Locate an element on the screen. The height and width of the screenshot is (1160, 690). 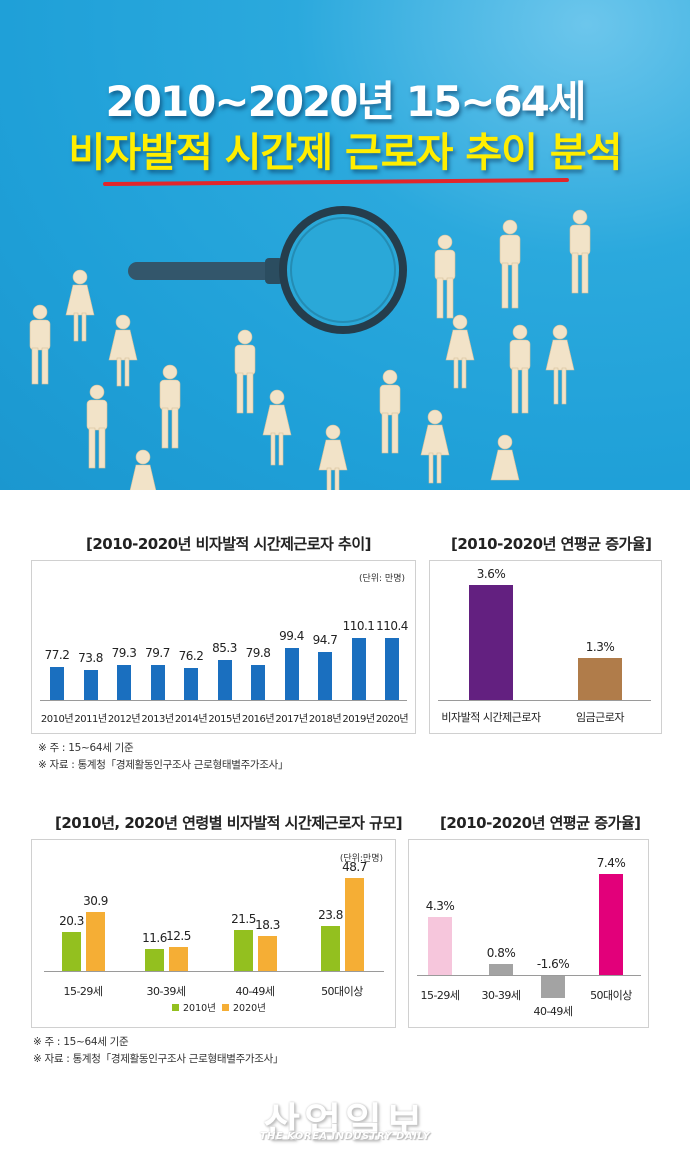
growth-age-title: [2010-2020년 연평균 증가율] is located at coordinates (540, 823).